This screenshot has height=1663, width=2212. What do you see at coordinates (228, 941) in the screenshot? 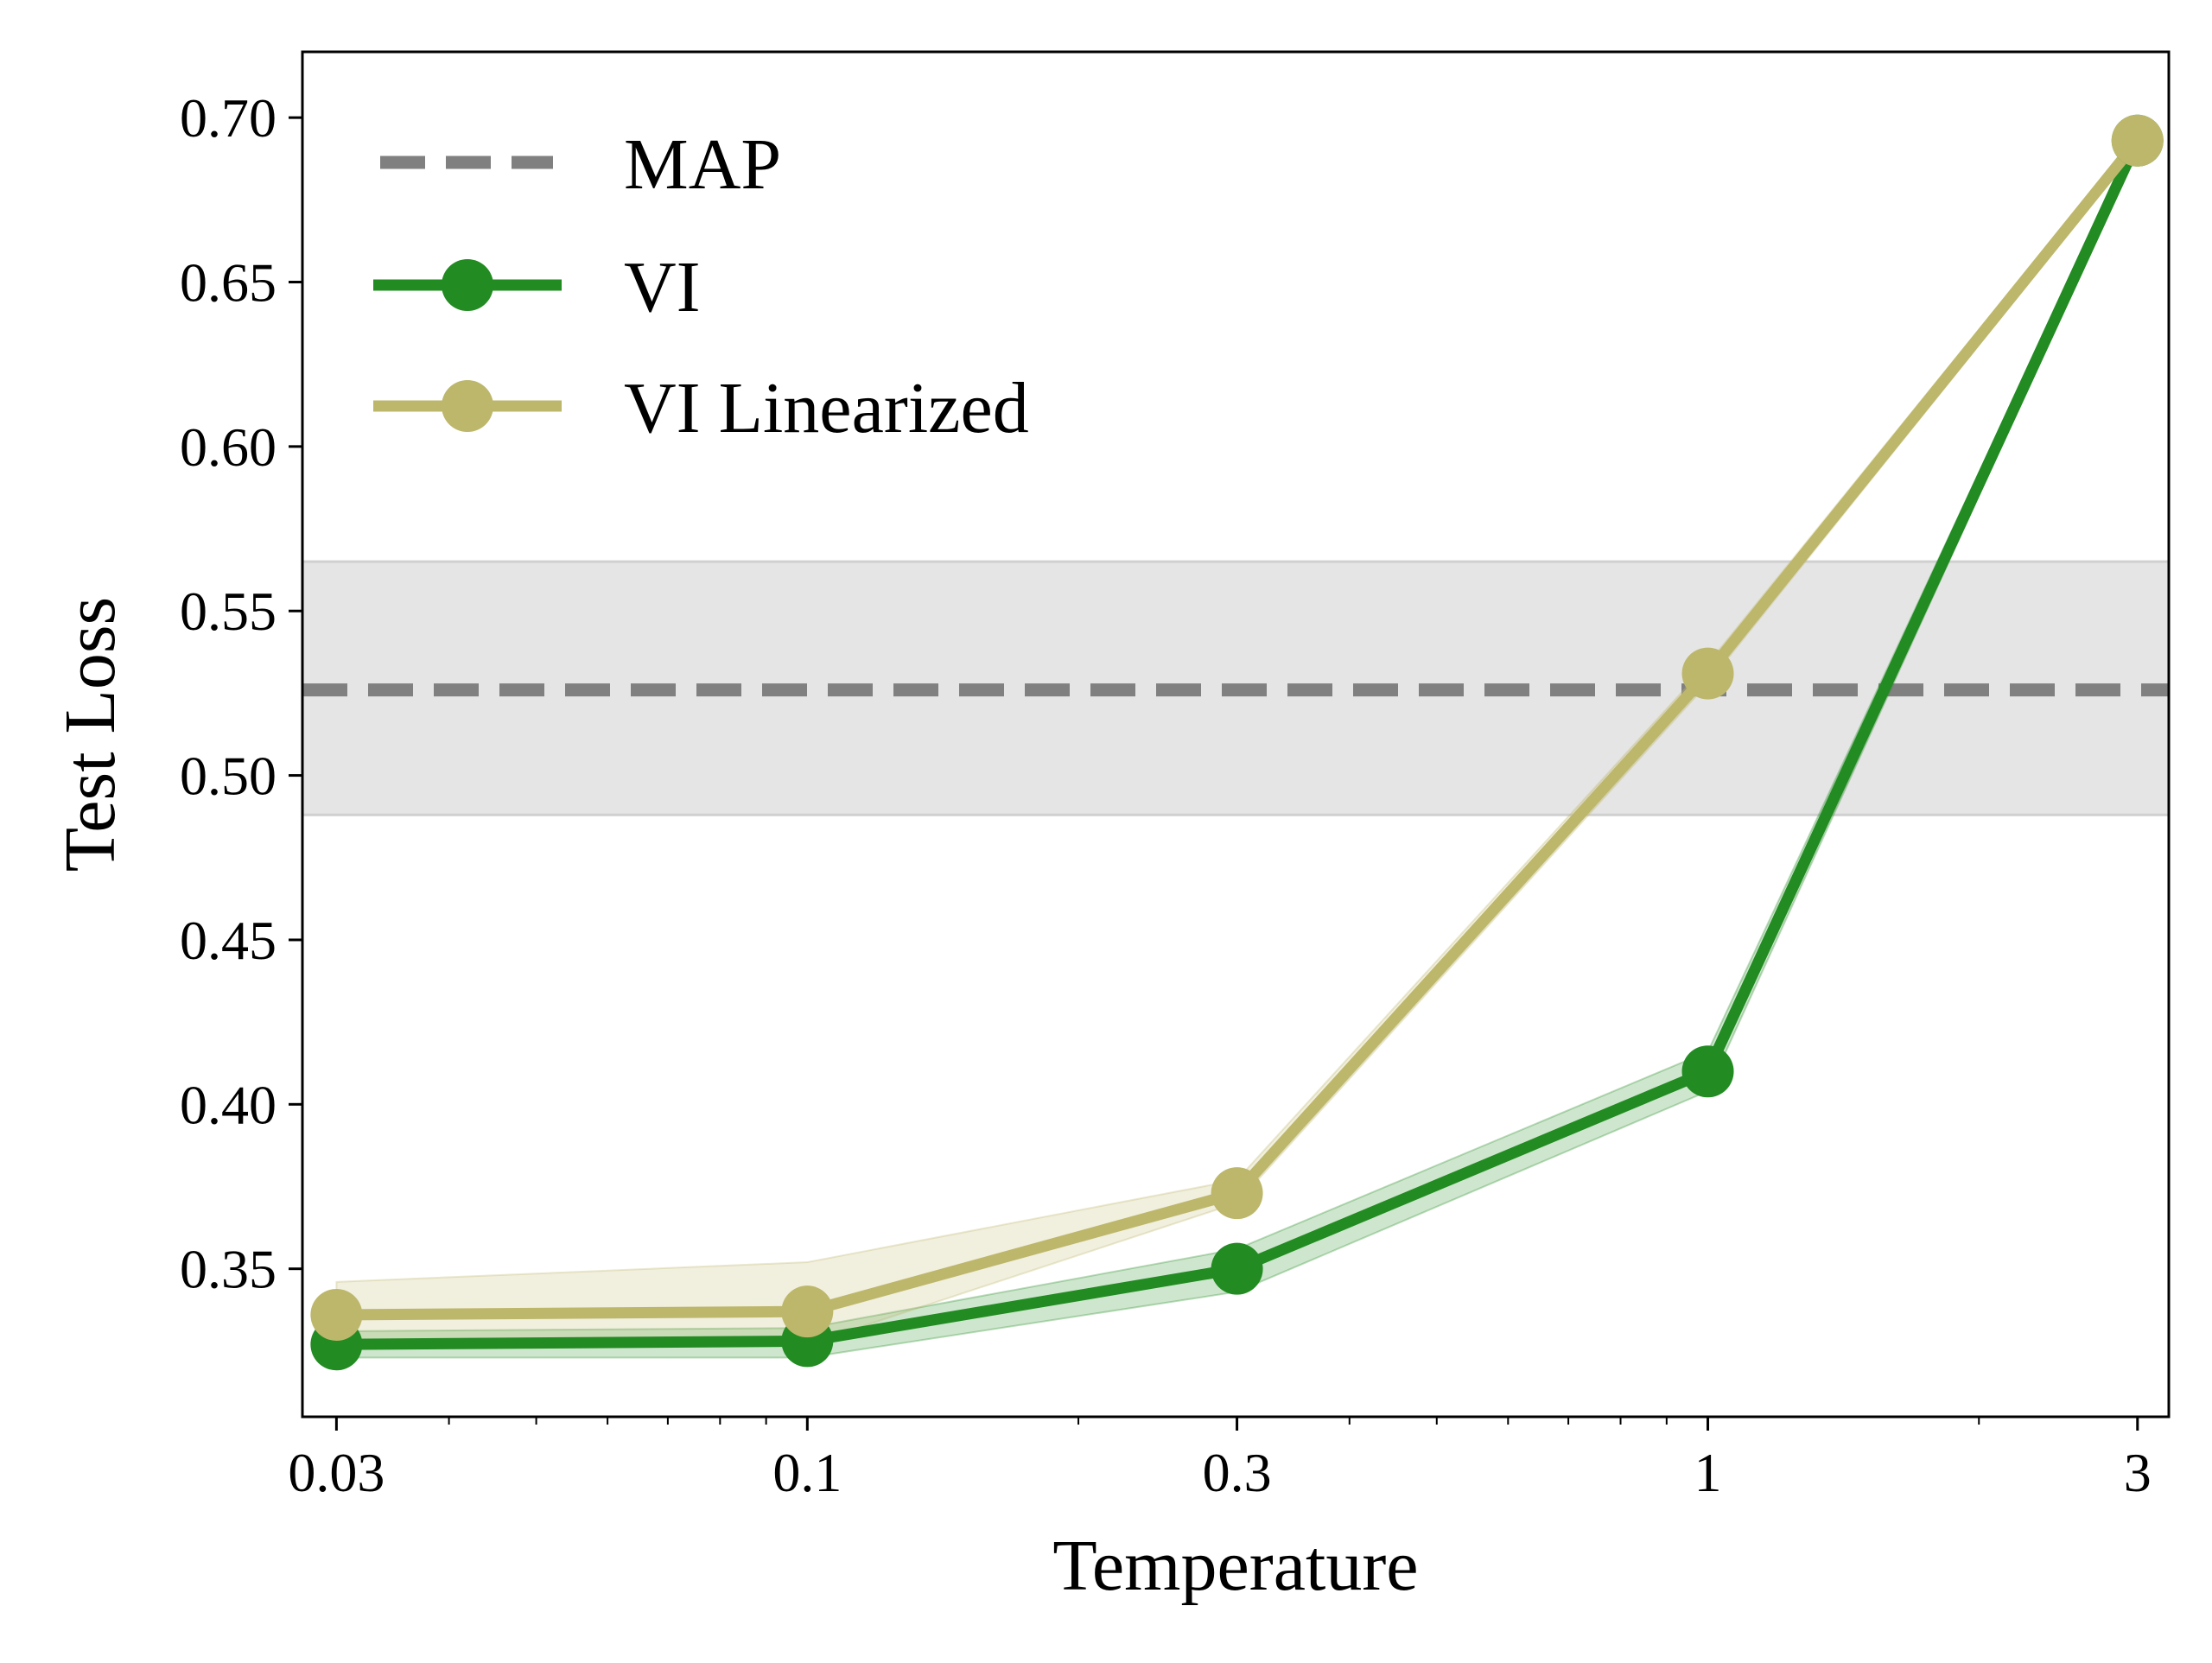
I see `y-tick-label: 0.45` at bounding box center [228, 941].